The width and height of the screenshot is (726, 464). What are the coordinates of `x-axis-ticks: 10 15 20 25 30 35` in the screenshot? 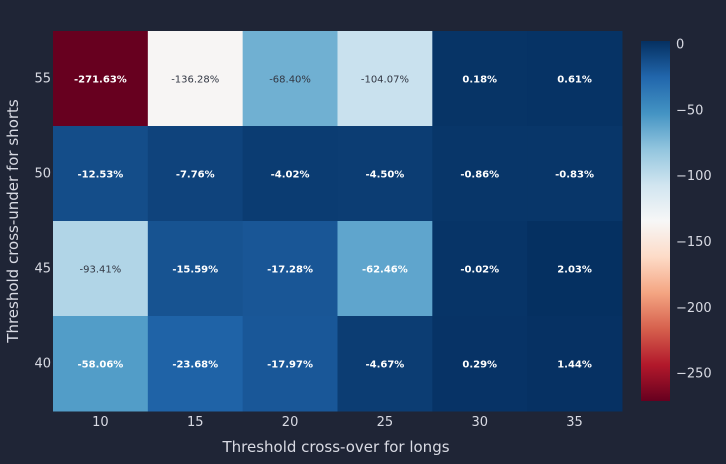 It's located at (337, 422).